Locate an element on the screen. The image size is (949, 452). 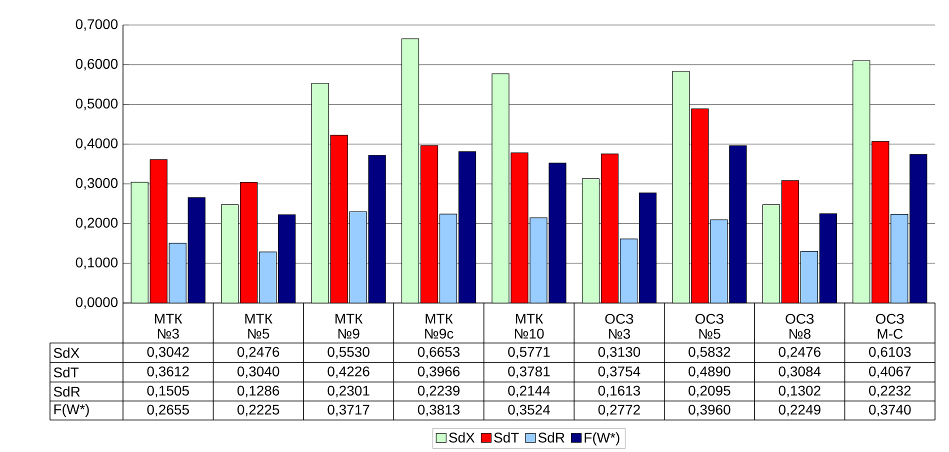
data-label: 0,2232 is located at coordinates (890, 392).